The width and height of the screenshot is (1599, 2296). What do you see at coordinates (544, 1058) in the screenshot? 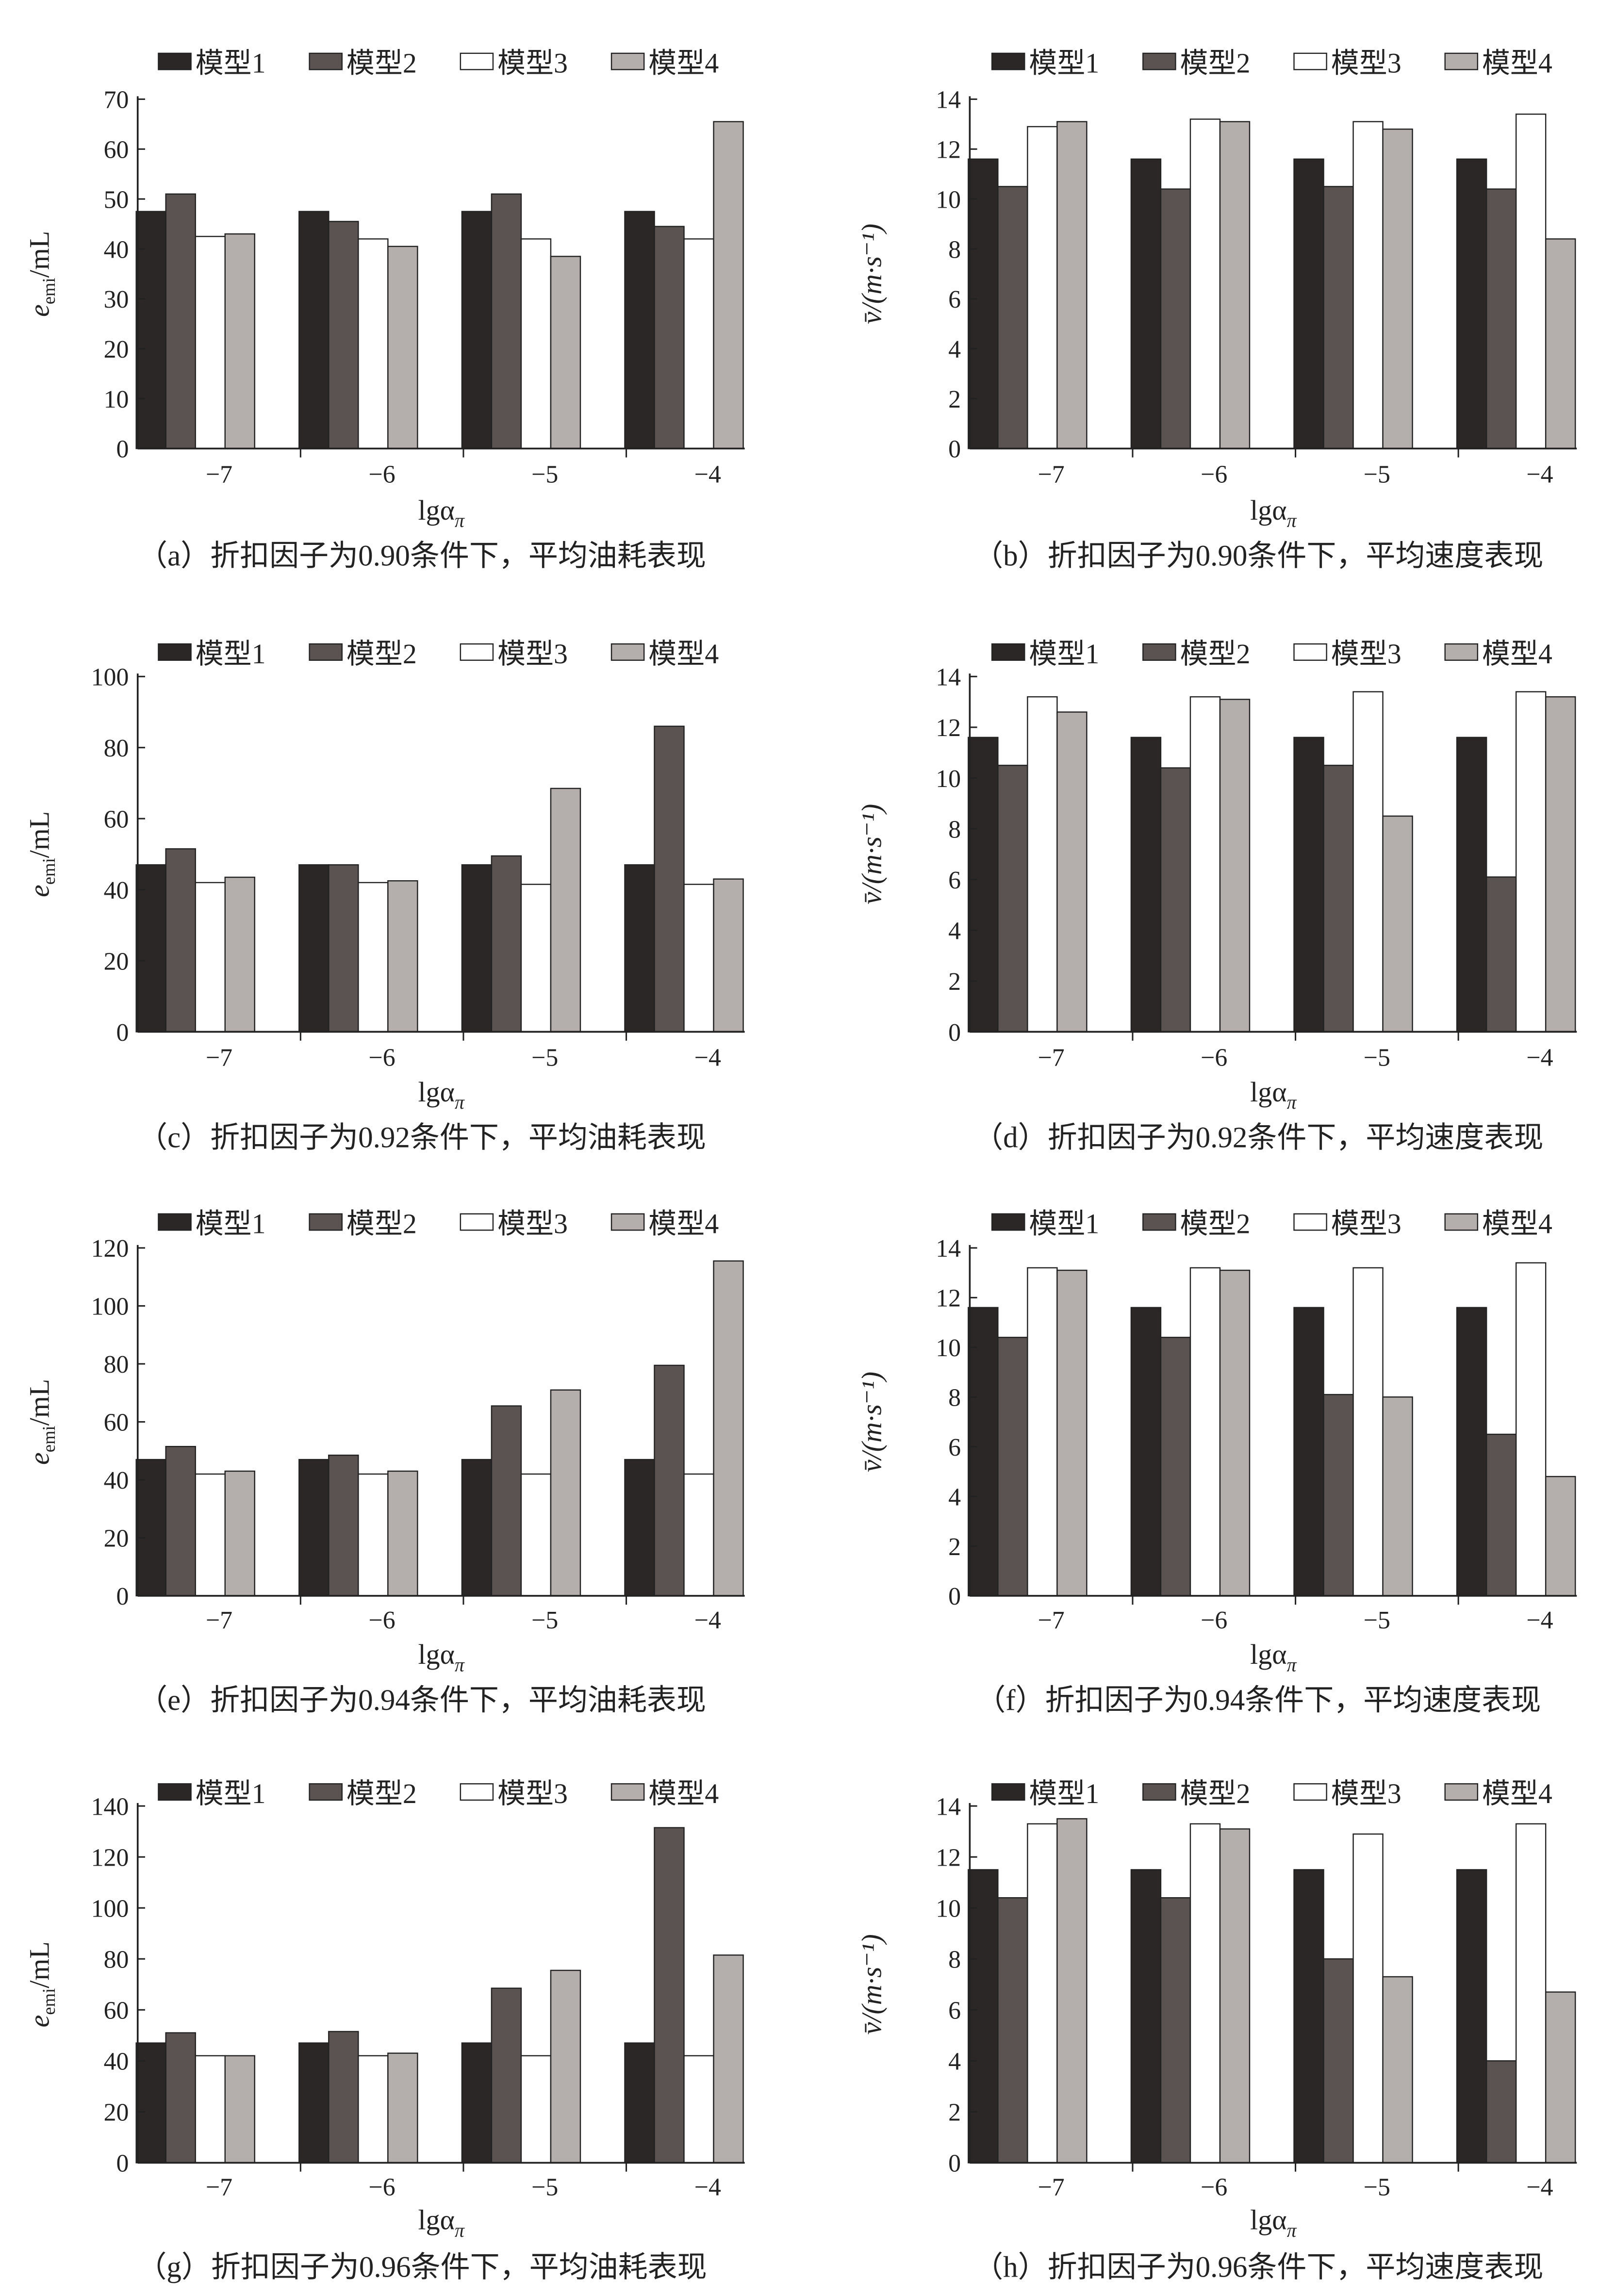
I see `x-tick-label: −5` at bounding box center [544, 1058].